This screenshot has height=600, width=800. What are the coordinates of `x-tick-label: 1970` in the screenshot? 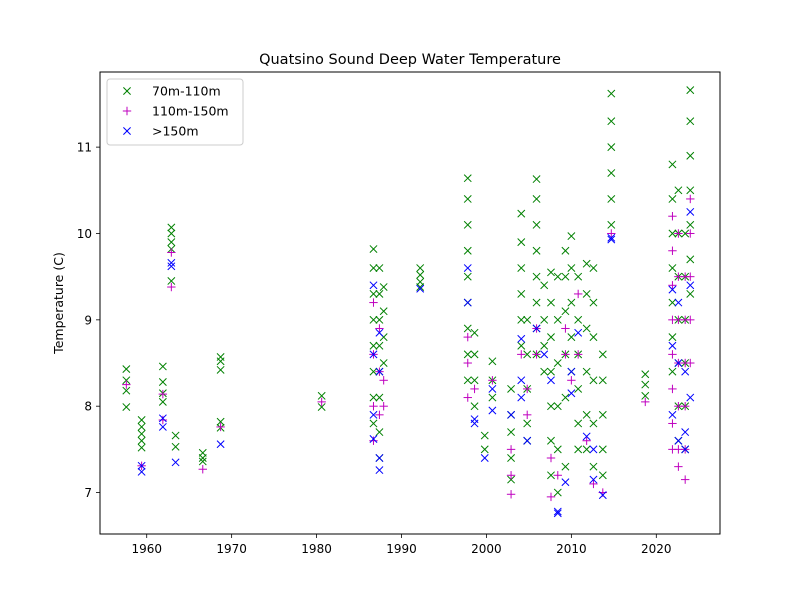 It's located at (231, 549).